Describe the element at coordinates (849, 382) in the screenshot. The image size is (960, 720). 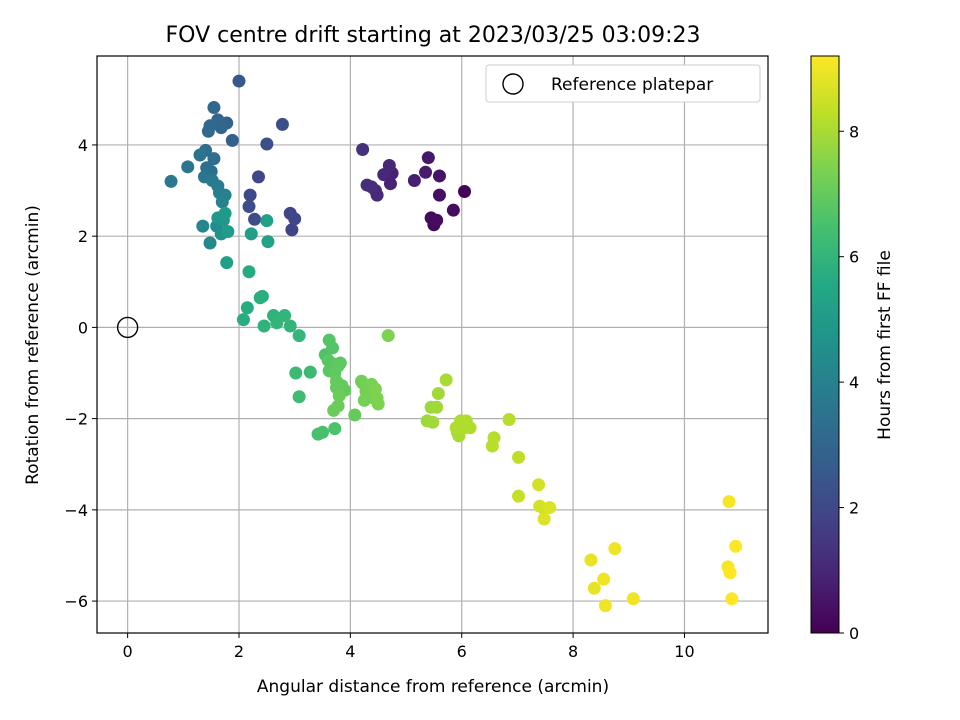
I see `colorbar-ticks: 0 2 4 6 8` at that location.